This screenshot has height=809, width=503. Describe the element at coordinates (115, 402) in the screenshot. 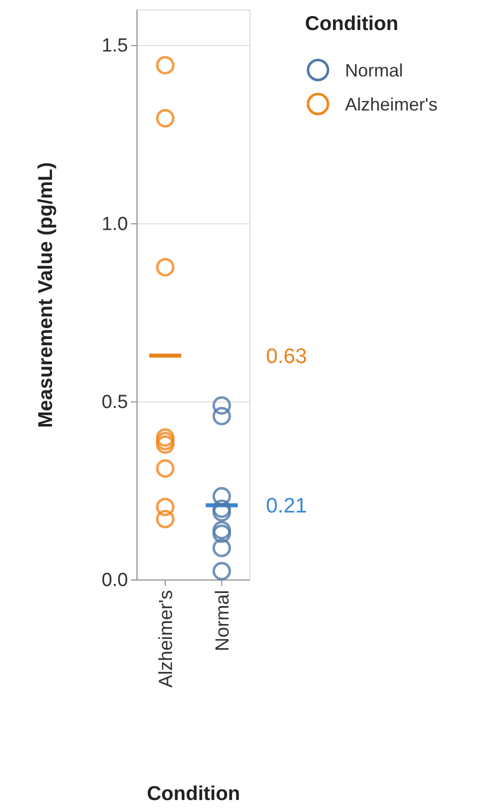

I see `y-tick-label: 0.5` at that location.